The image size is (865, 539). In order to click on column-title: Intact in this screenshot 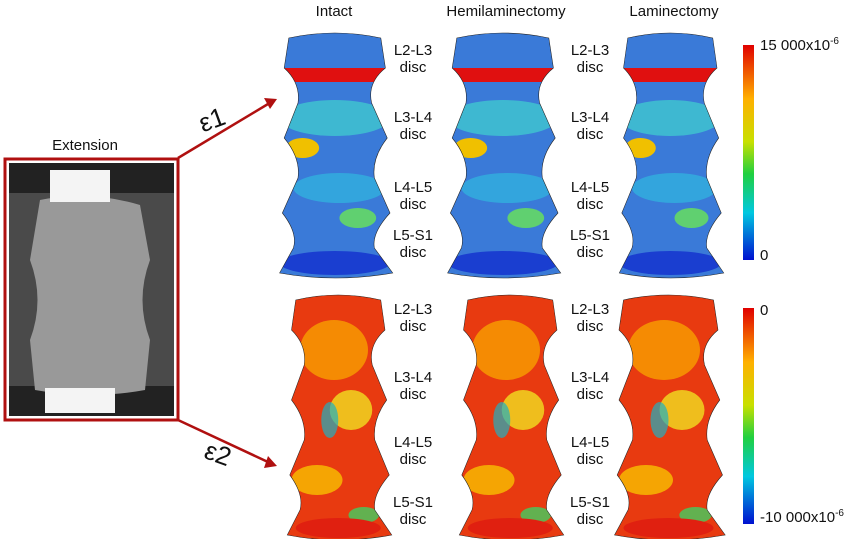, I will do `click(335, 11)`.